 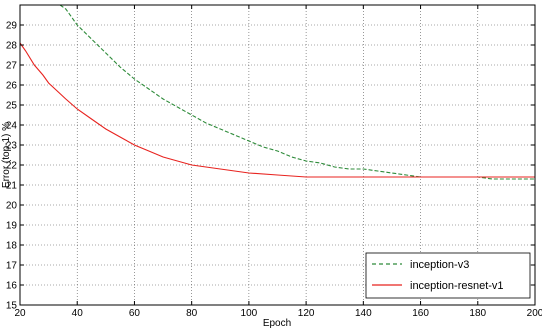 I want to click on x-tick-label: 140, so click(x=363, y=313).